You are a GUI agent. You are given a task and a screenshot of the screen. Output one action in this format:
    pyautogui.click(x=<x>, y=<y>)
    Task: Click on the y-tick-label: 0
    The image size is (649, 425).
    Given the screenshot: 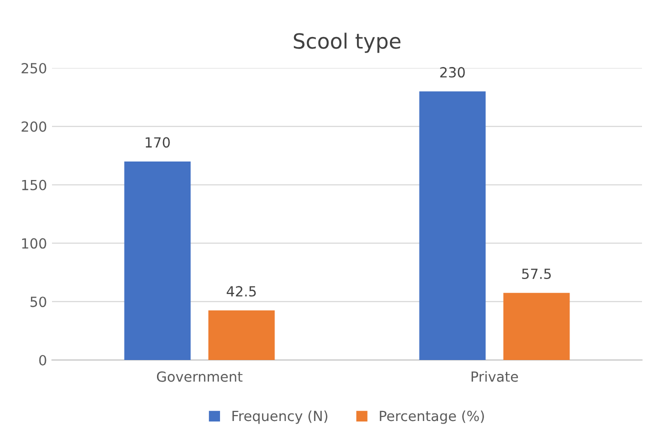 What is the action you would take?
    pyautogui.click(x=42, y=360)
    